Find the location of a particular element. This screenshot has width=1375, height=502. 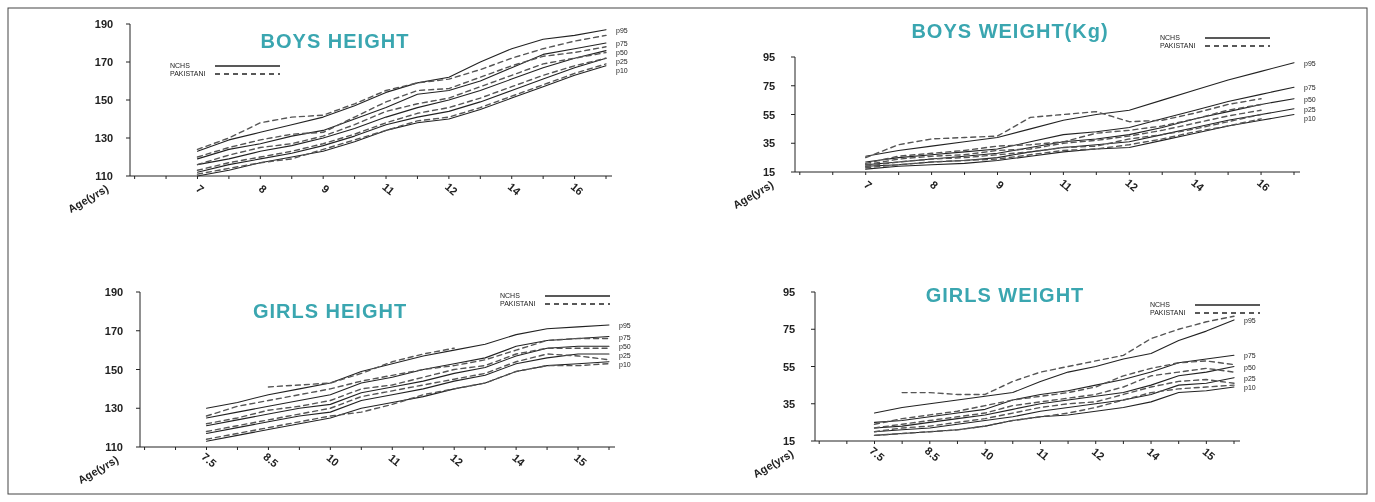

chart-title: GIRLS HEIGHT is located at coordinates (330, 311).